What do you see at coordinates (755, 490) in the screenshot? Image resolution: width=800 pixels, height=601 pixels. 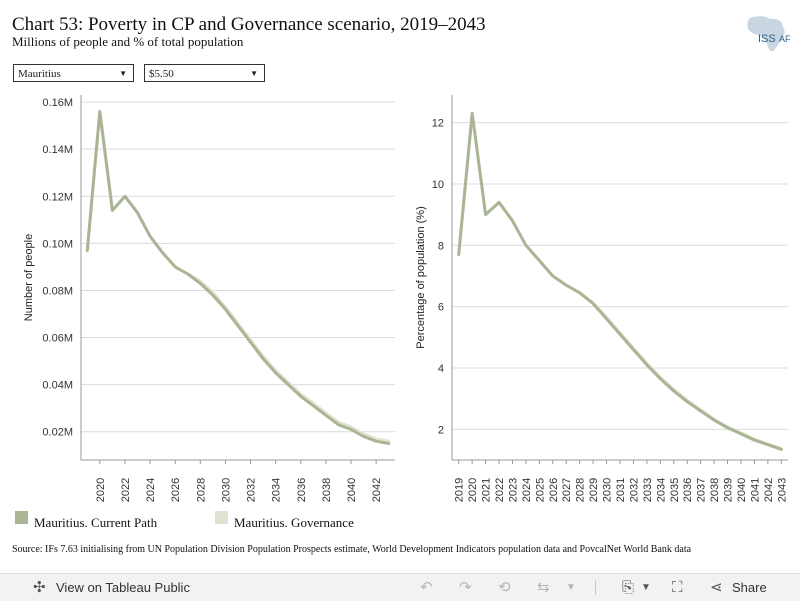 I see `x-tick-label: 2041` at bounding box center [755, 490].